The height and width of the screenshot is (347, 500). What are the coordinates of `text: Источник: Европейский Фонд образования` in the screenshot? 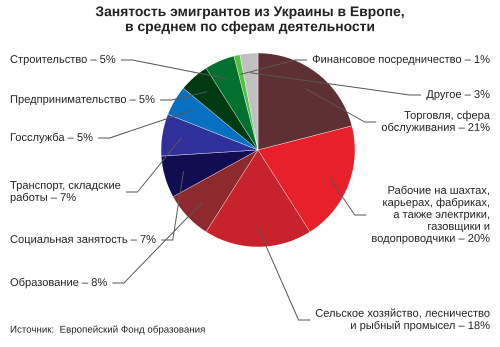 It's located at (107, 330).